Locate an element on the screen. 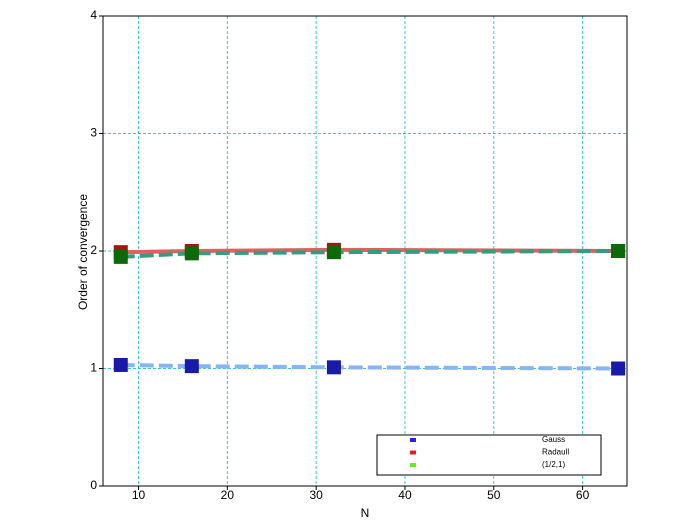 This screenshot has height=527, width=686. x-tick-label: 50 is located at coordinates (494, 495).